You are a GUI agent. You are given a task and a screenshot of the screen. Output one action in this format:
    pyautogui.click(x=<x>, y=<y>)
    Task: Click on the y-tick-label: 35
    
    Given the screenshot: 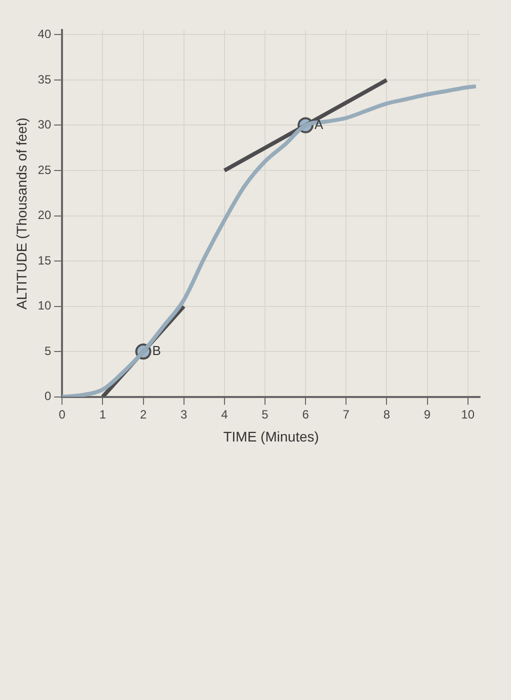 What is the action you would take?
    pyautogui.click(x=45, y=79)
    